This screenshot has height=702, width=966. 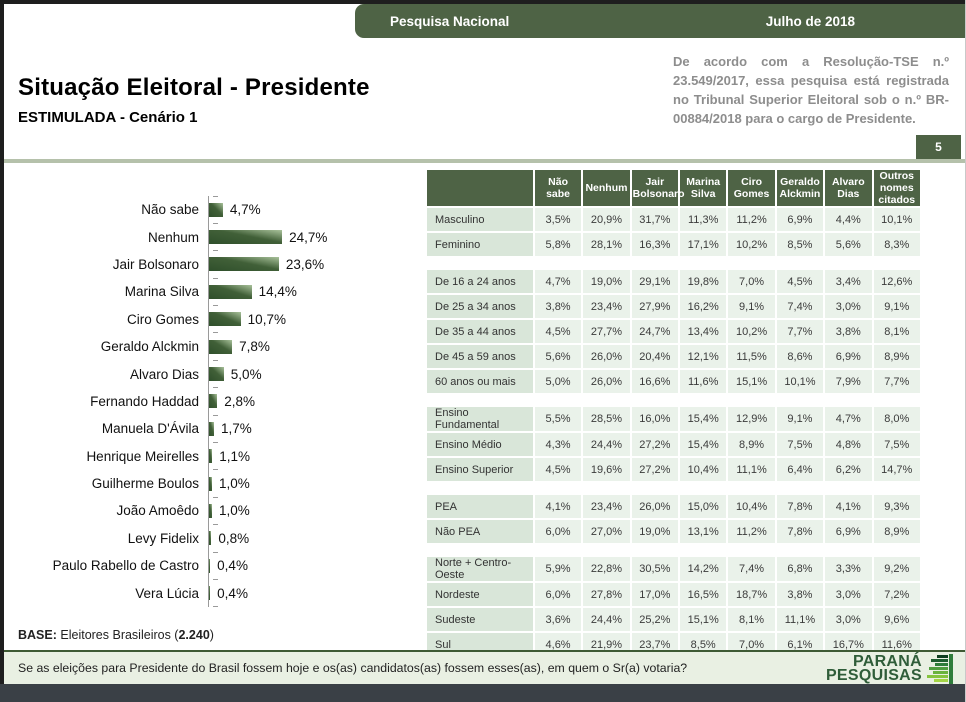 I want to click on chart-row: Alvaro Dias 5,0%, so click(x=222, y=373).